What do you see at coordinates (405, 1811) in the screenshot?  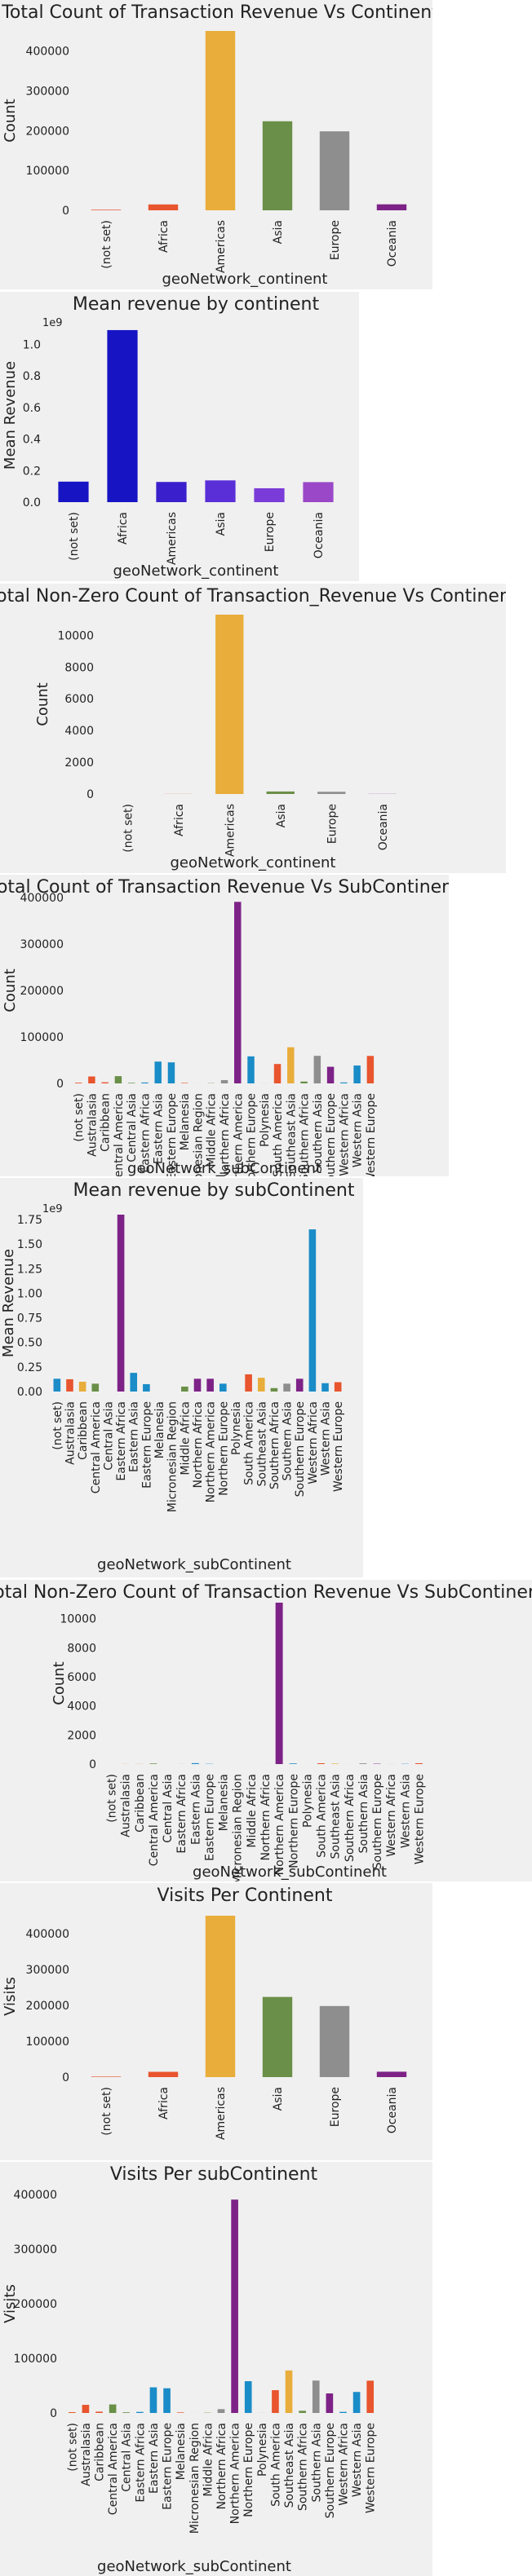 I see `x-tick-label: Western Asia` at bounding box center [405, 1811].